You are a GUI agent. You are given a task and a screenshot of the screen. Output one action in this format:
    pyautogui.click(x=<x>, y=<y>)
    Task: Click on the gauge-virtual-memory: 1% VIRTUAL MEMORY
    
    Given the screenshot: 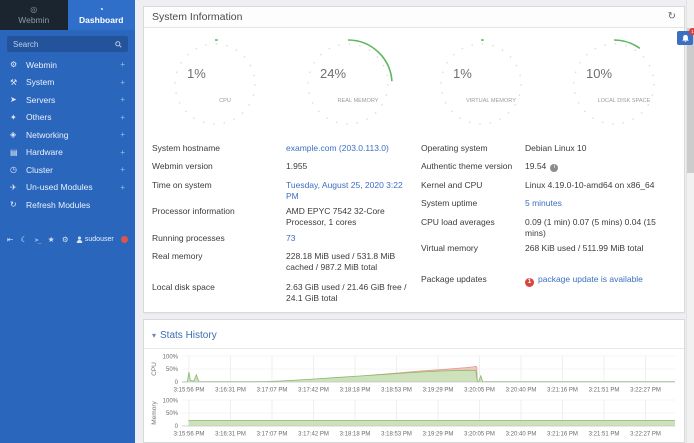 What is the action you would take?
    pyautogui.click(x=480, y=84)
    